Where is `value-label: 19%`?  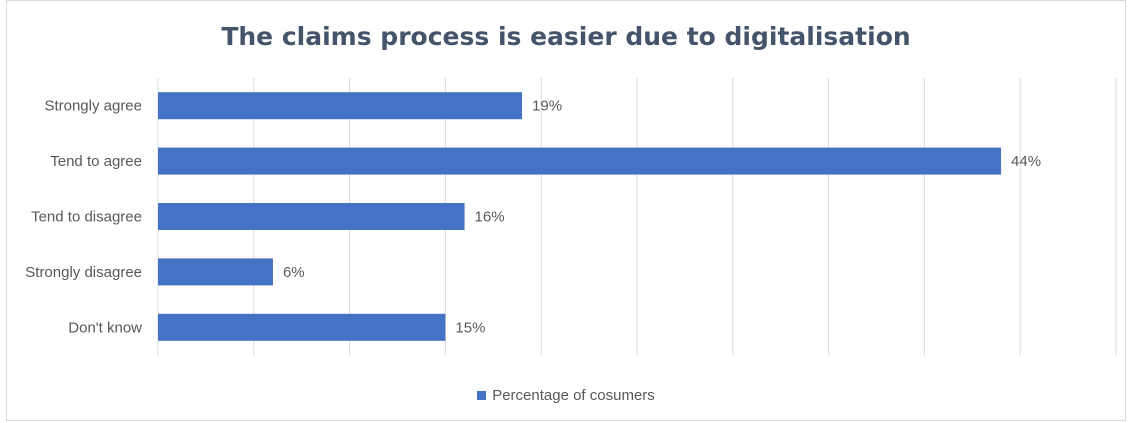
value-label: 19% is located at coordinates (547, 106).